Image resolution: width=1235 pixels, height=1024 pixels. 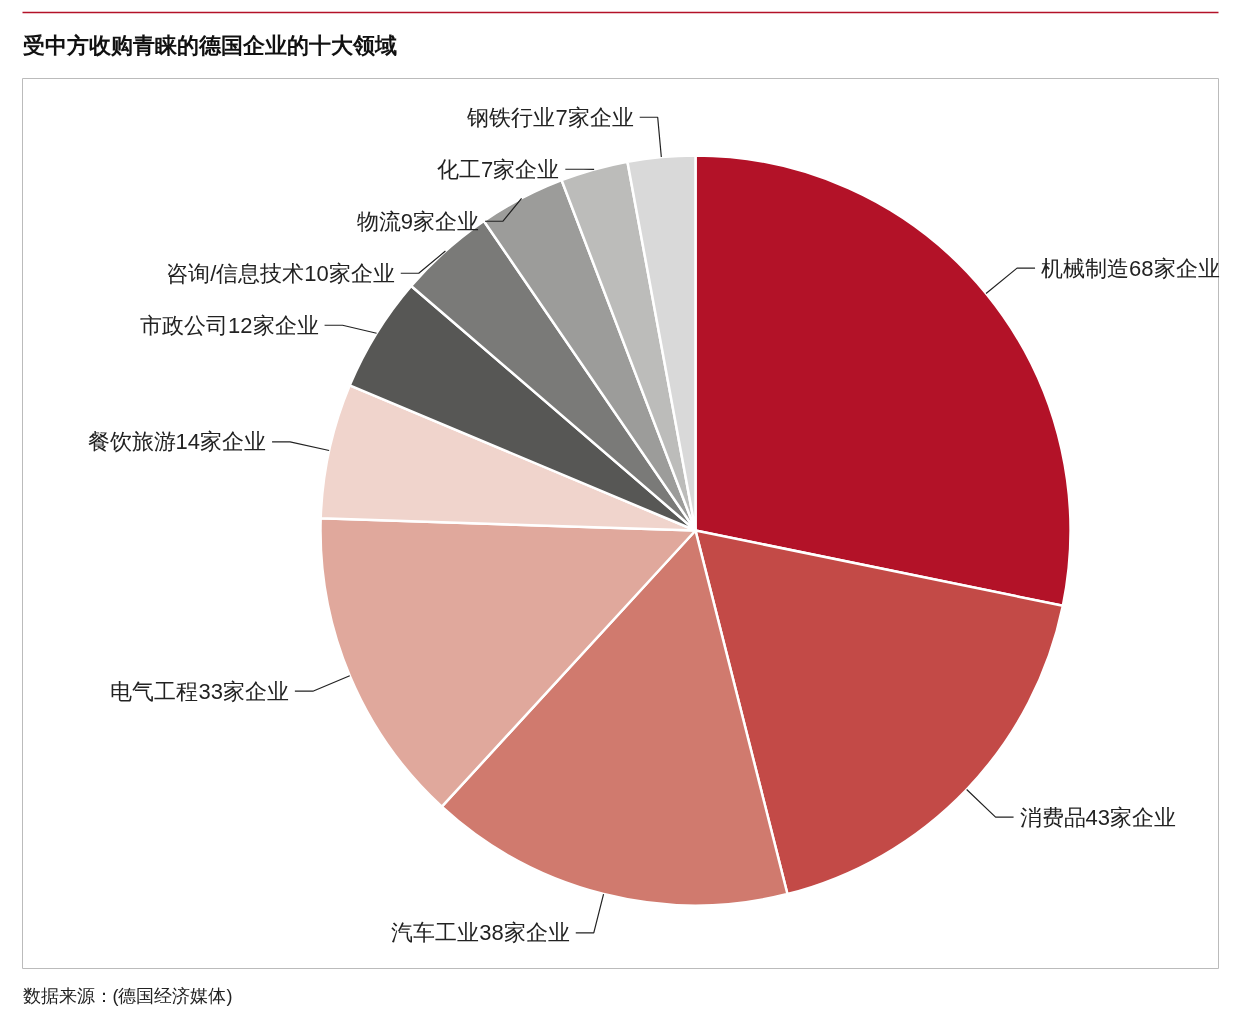 What do you see at coordinates (229, 325) in the screenshot?
I see `slice-label: 市政公司12家企业` at bounding box center [229, 325].